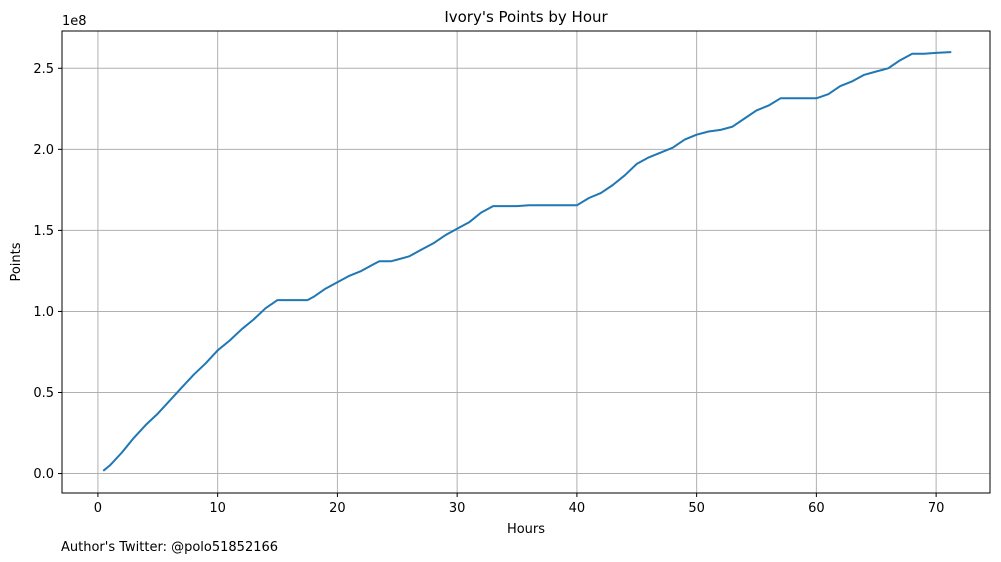 This screenshot has width=1001, height=562. Describe the element at coordinates (526, 529) in the screenshot. I see `x-axis-label: Hours` at that location.